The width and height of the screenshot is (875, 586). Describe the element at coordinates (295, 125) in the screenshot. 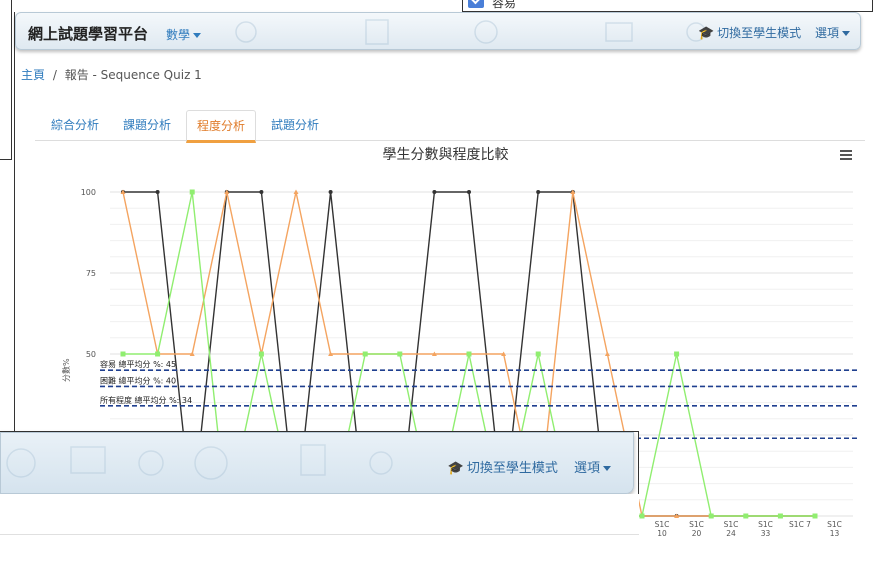

I see `tab-question: 試題分析` at that location.